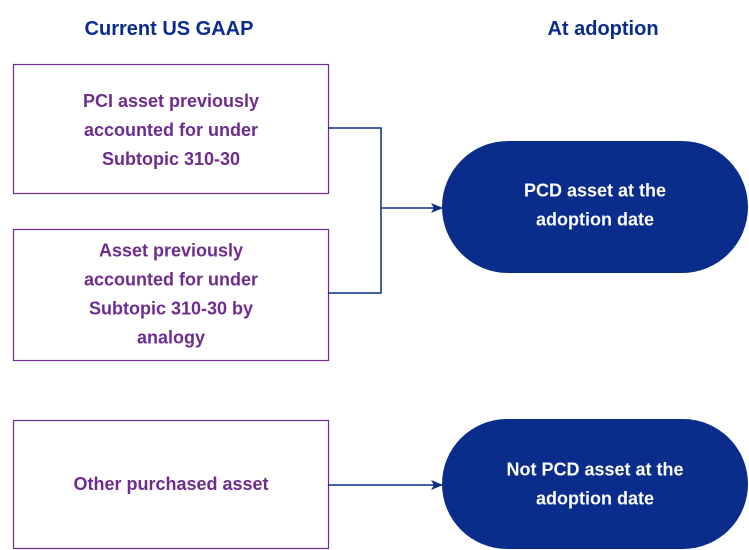 Image resolution: width=749 pixels, height=550 pixels. I want to click on box-label: Asset previously, so click(171, 250).